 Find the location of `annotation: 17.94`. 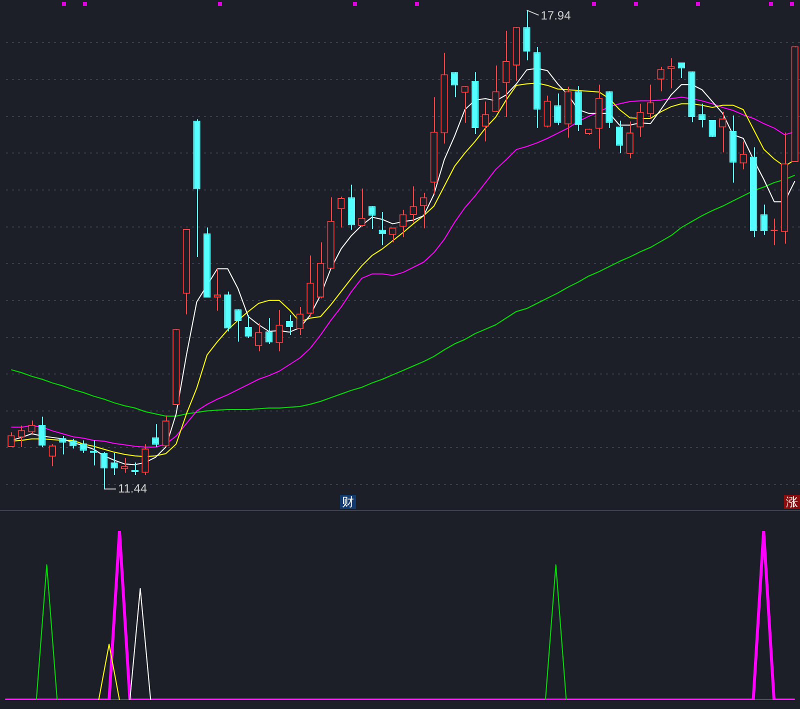

annotation: 17.94 is located at coordinates (556, 15).